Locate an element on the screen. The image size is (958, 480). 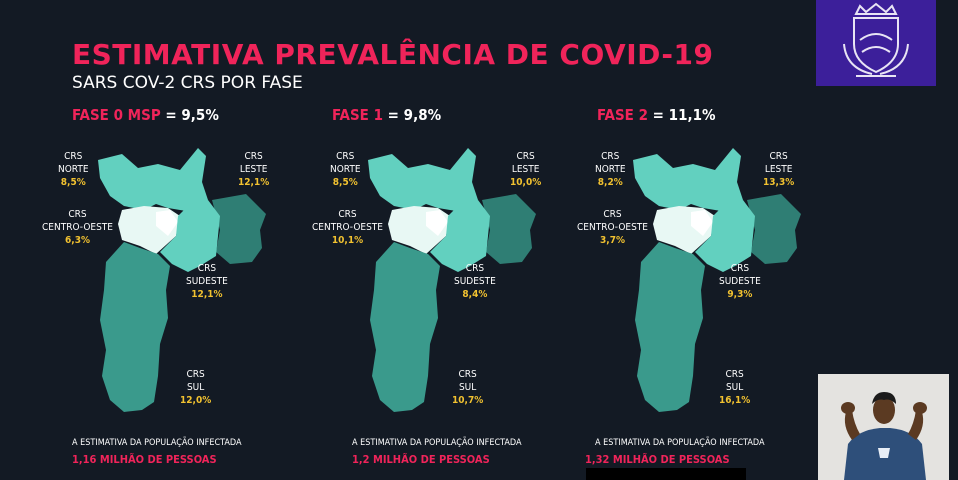
label-sul: CRS SUL 16,1% is located at coordinates (735, 387).